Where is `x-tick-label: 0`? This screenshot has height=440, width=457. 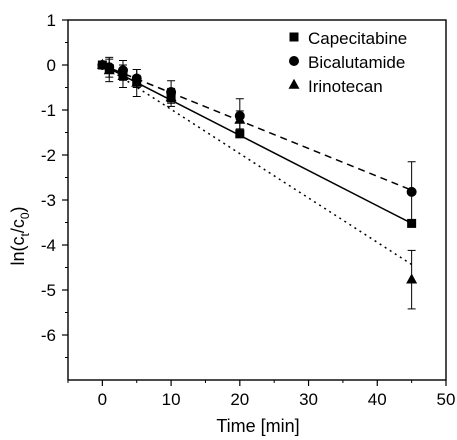
x-tick-label: 0 is located at coordinates (102, 399).